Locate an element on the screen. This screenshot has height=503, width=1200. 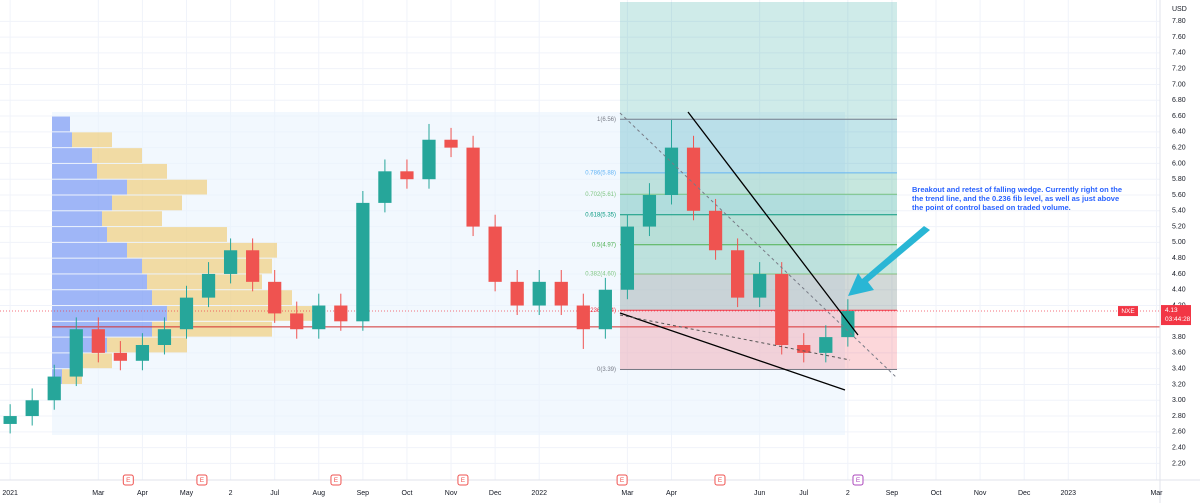
x-tick-label: 2 is located at coordinates (848, 493).